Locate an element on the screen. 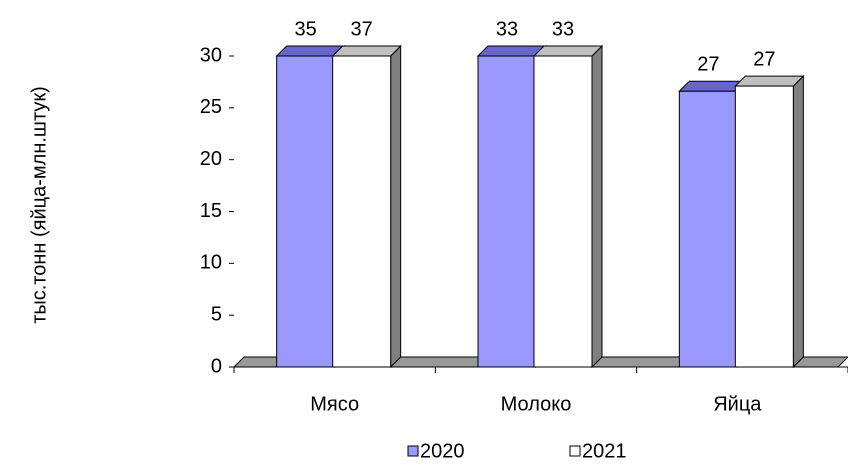 The image size is (848, 464). x-tick-label: Мясо is located at coordinates (334, 404).